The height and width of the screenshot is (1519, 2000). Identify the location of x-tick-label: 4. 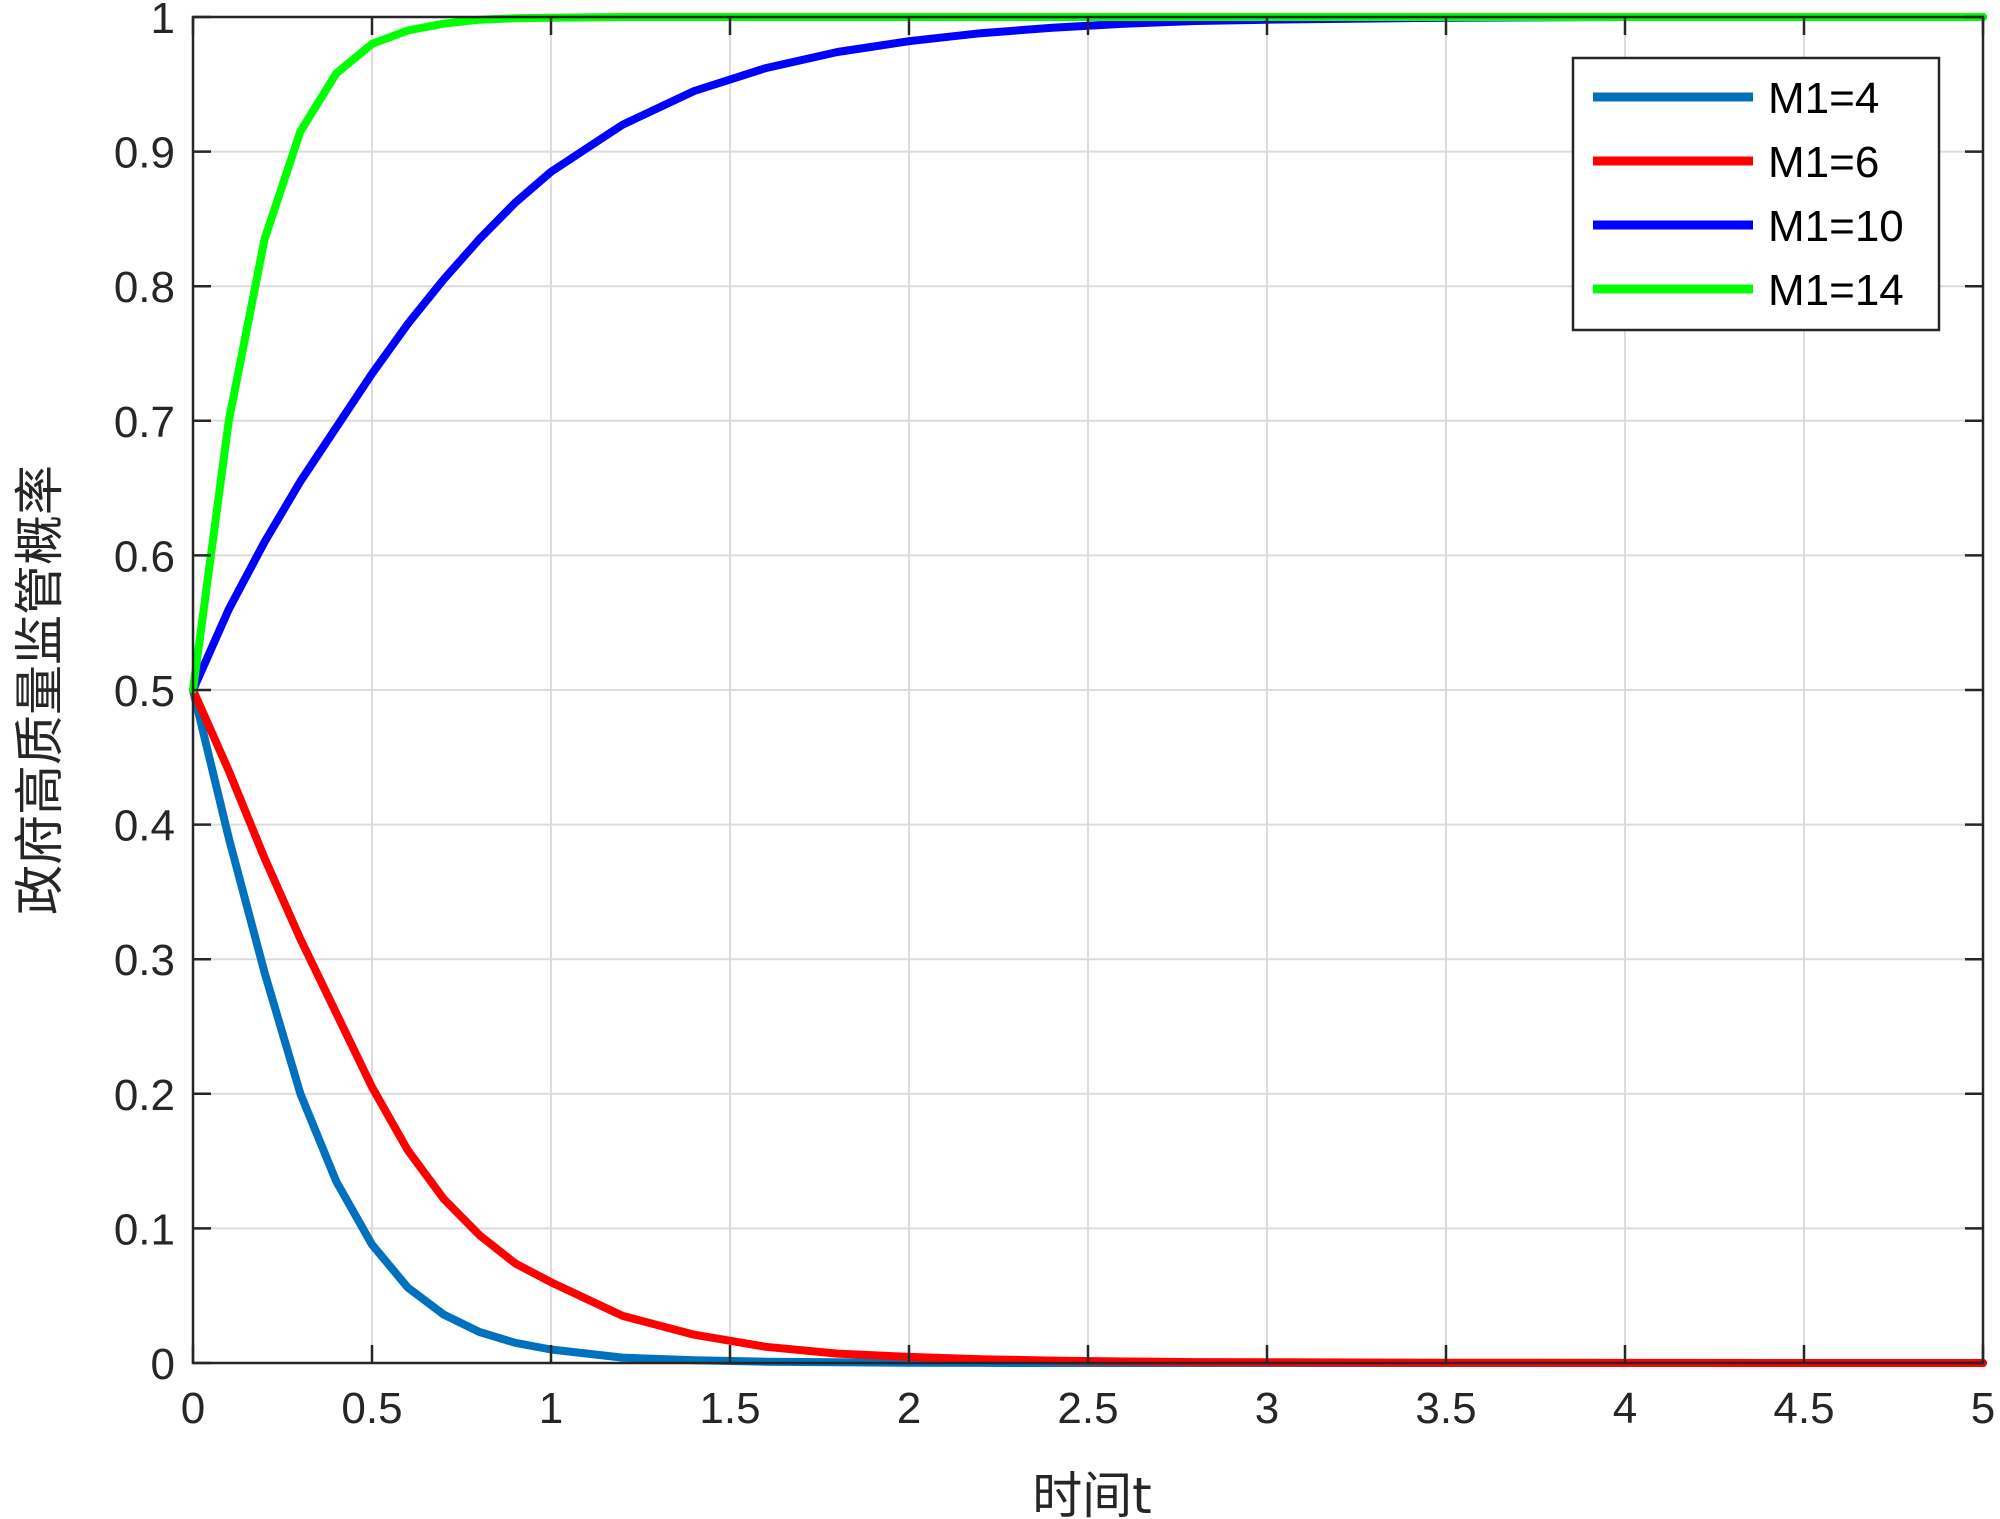
(1625, 1408).